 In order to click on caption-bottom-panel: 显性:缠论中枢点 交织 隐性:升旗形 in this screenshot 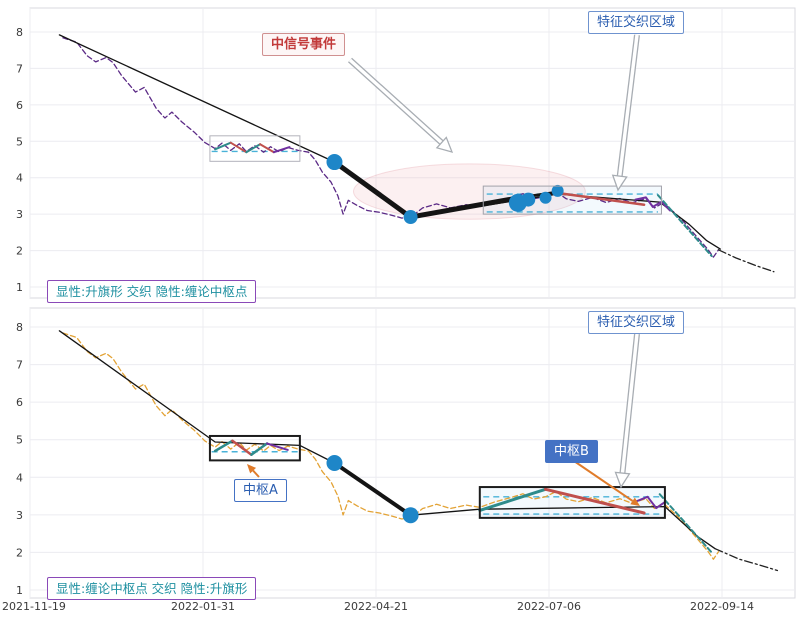, I will do `click(152, 588)`.